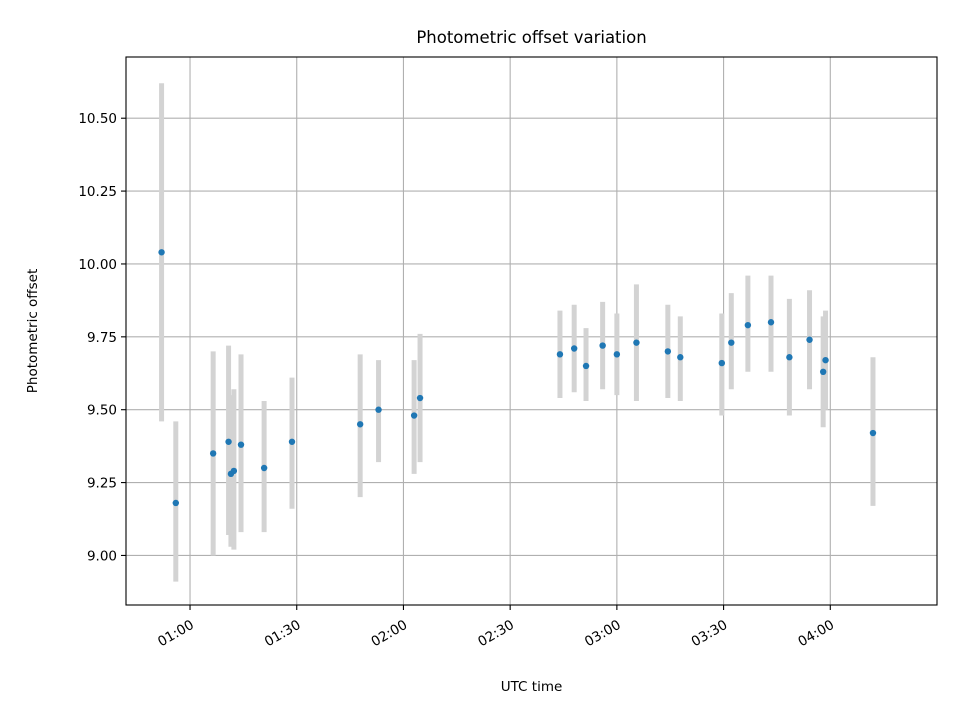 The width and height of the screenshot is (960, 720). What do you see at coordinates (102, 484) in the screenshot?
I see `y-tick-label: 9.25` at bounding box center [102, 484].